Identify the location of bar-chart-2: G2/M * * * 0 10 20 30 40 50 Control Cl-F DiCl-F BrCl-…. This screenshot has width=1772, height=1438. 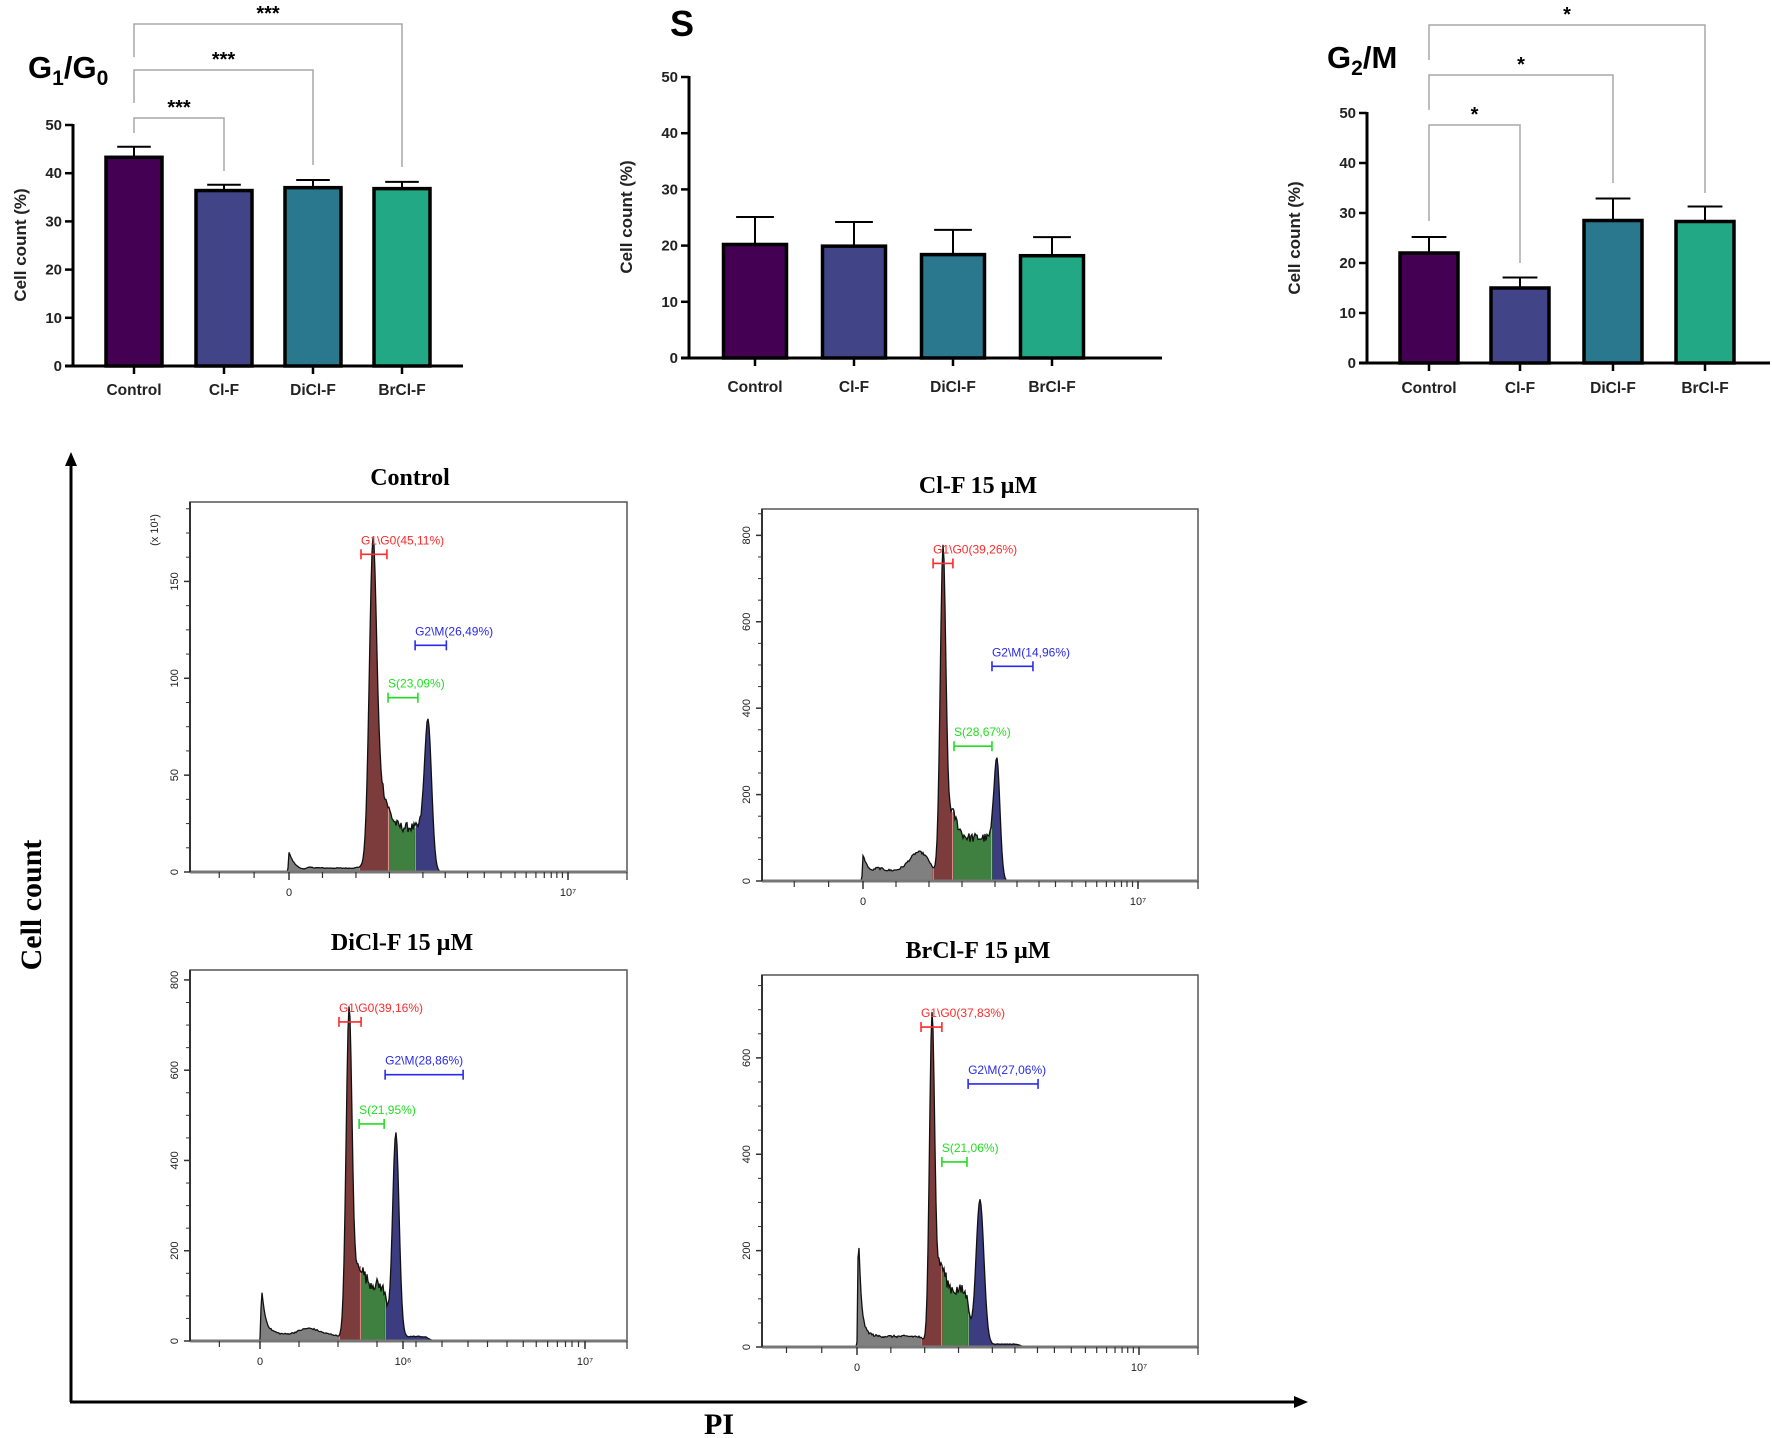
(1527, 200).